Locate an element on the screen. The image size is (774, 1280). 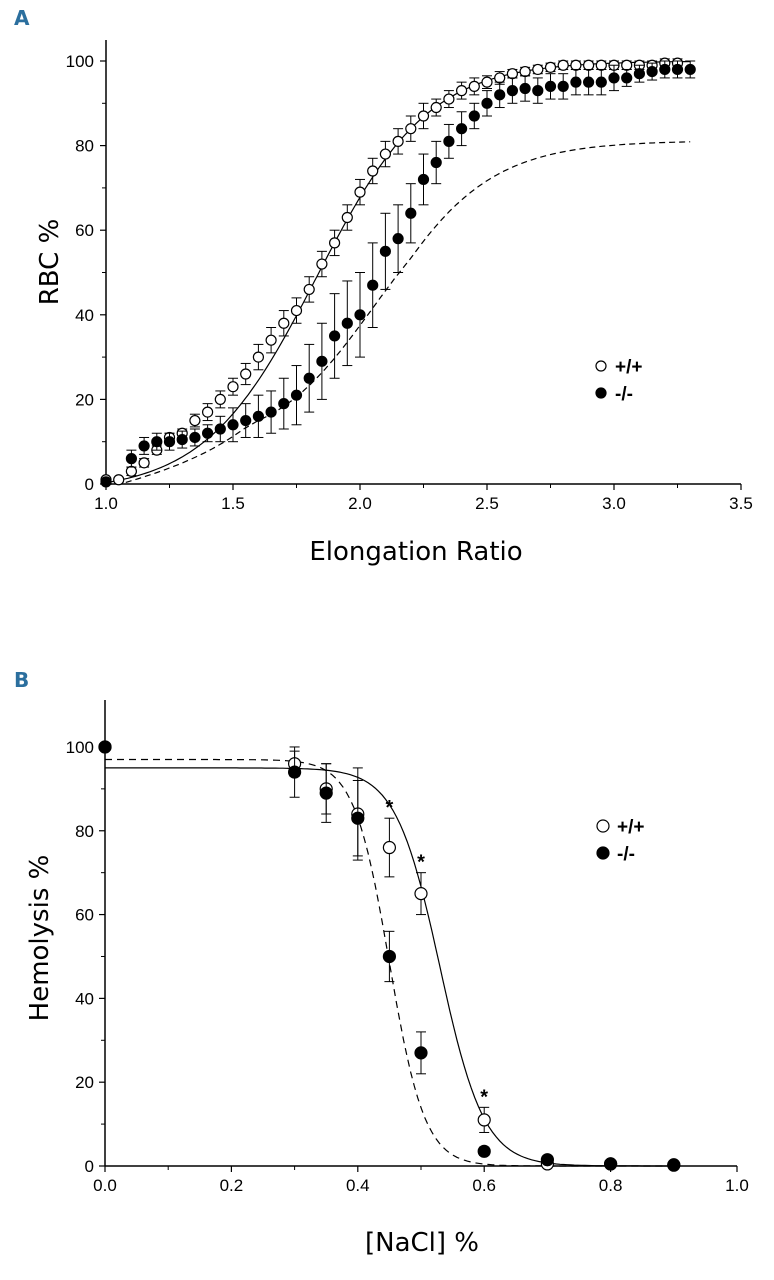
x-tick-label: 0.4 is located at coordinates (358, 1185).